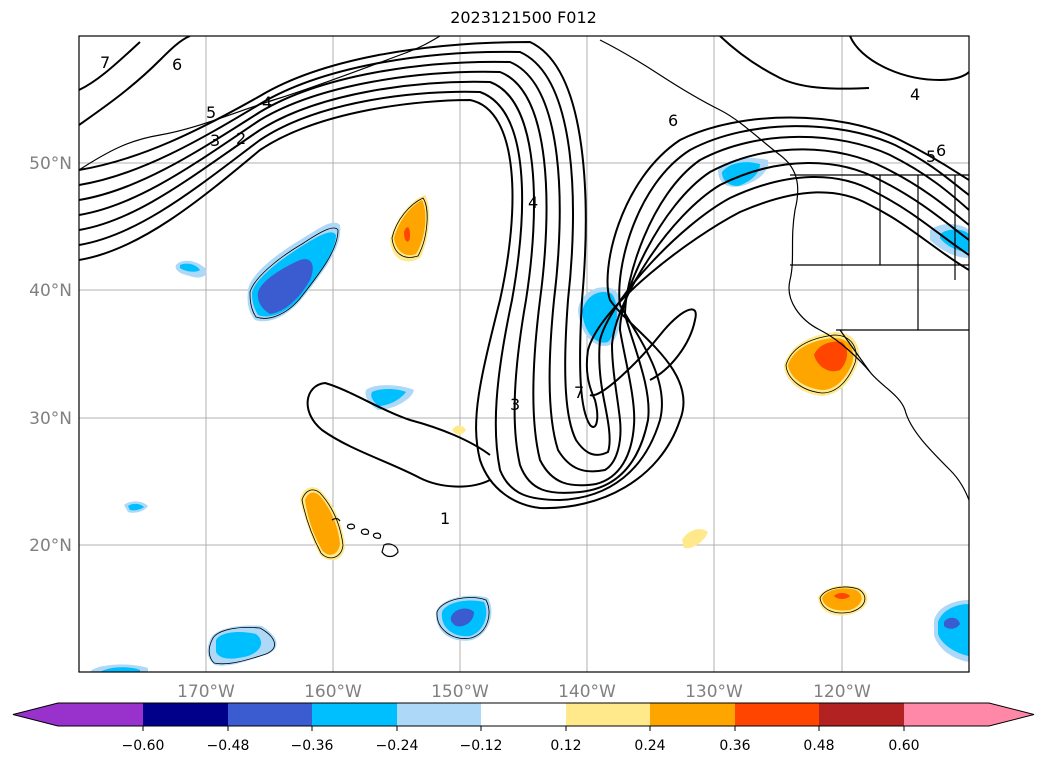 Image resolution: width=1047 pixels, height=765 pixels. I want to click on lon-label-160w: 160°W, so click(333, 692).